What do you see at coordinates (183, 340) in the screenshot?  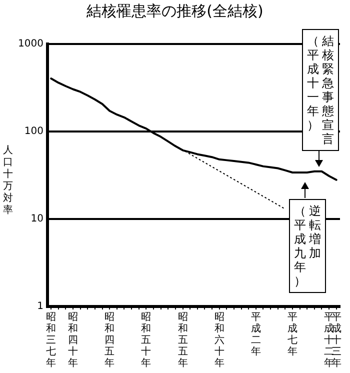 I see `x-tick-label: 昭和五五年` at bounding box center [183, 340].